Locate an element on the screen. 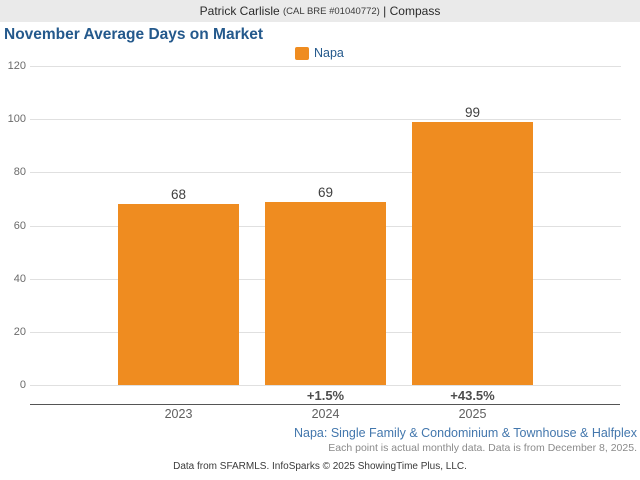 This screenshot has width=640, height=480. x-axis-line is located at coordinates (325, 404).